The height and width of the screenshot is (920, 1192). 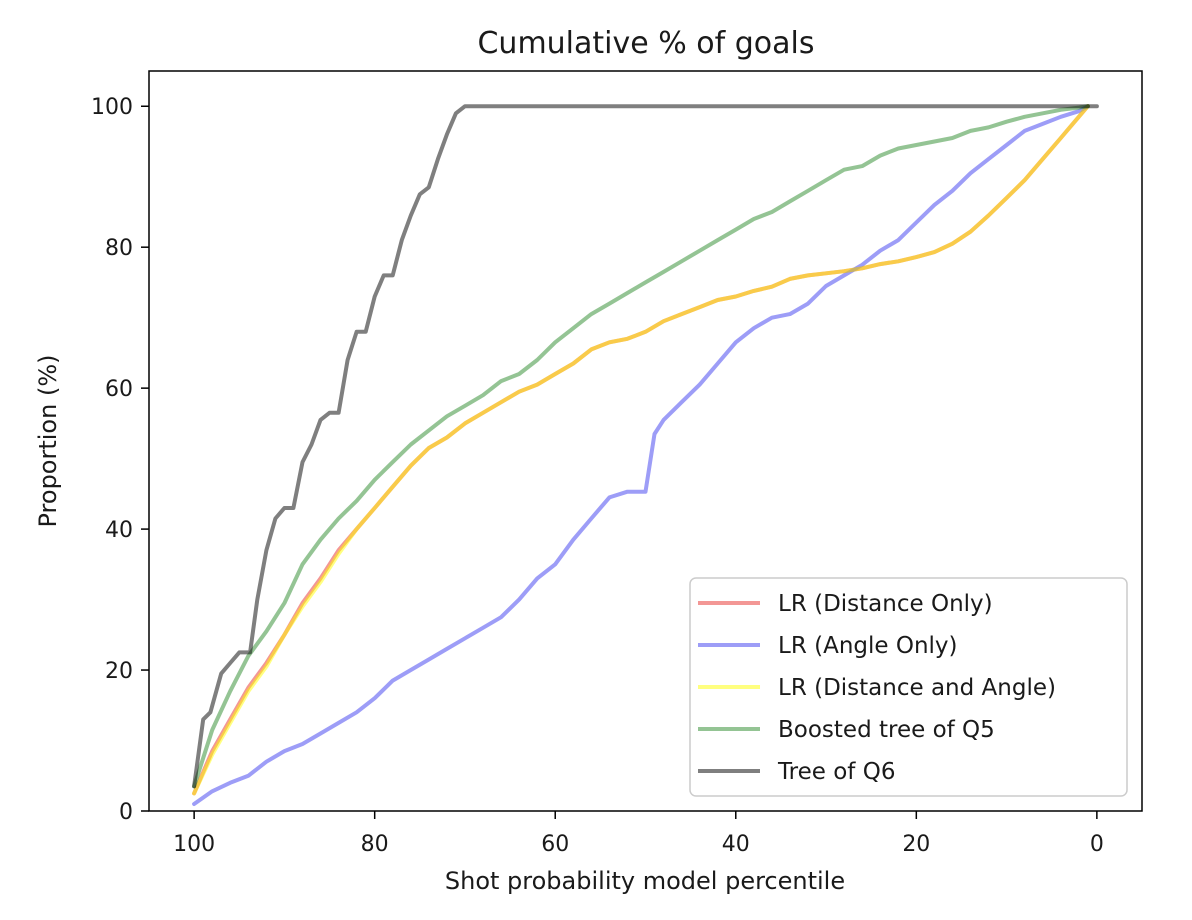 I want to click on legend-label-5: Tree of Q6, so click(x=836, y=772).